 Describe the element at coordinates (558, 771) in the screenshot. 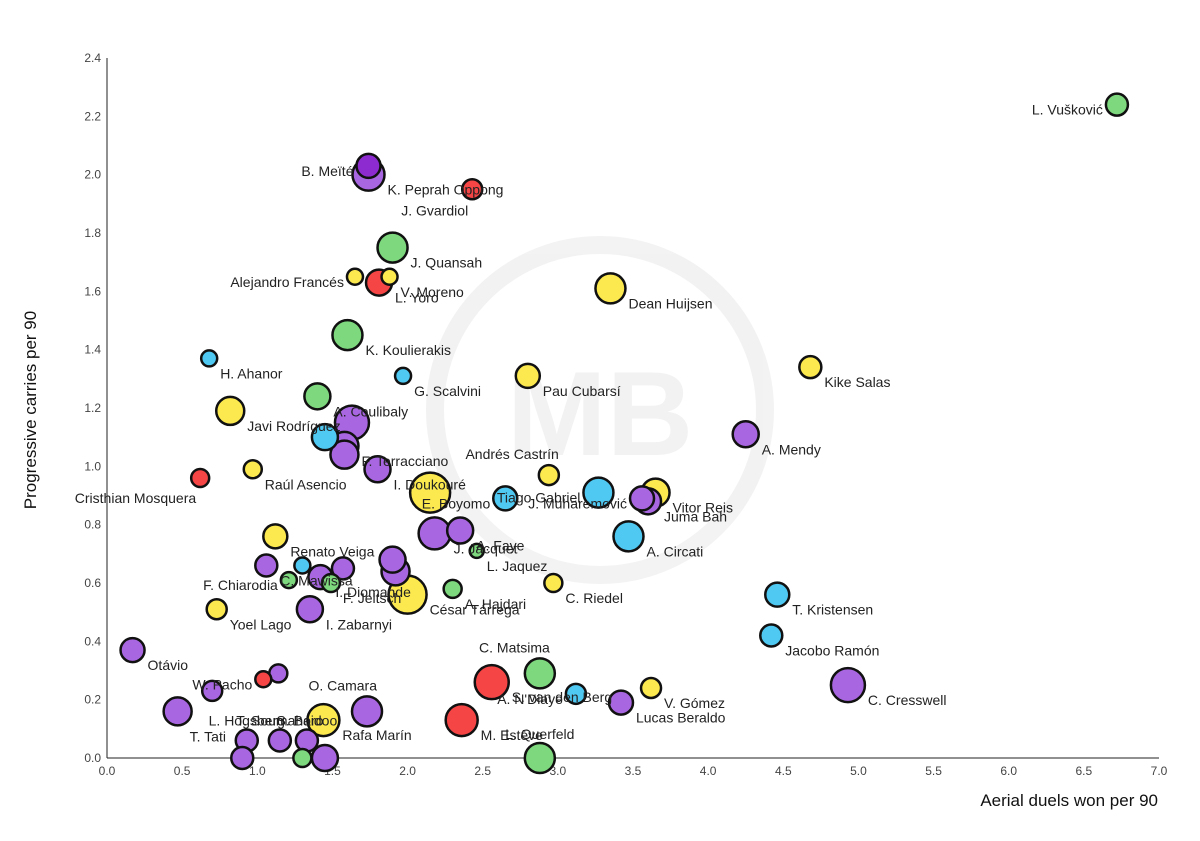

I see `x-tick-label: 3.0` at that location.